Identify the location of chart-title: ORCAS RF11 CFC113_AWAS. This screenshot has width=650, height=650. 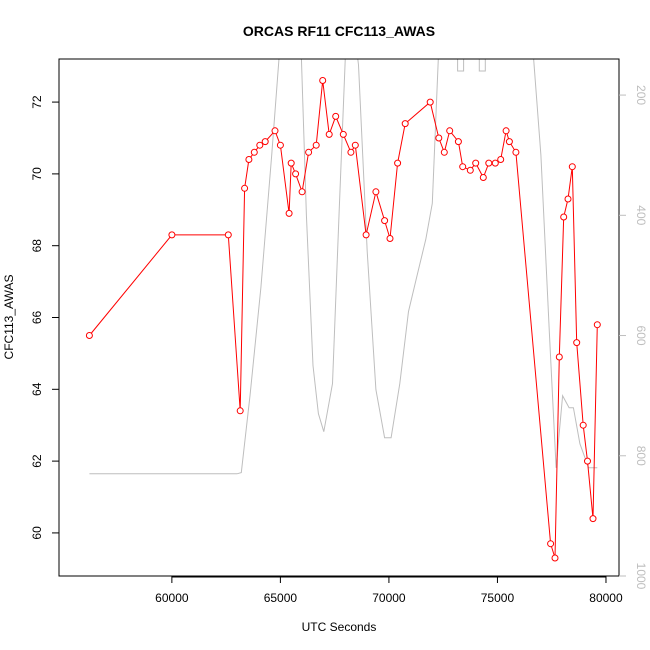
(339, 31).